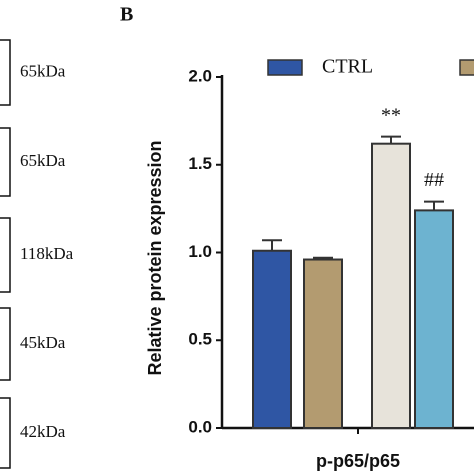  What do you see at coordinates (358, 461) in the screenshot?
I see `x-tick-label: p-p65/p65` at bounding box center [358, 461].